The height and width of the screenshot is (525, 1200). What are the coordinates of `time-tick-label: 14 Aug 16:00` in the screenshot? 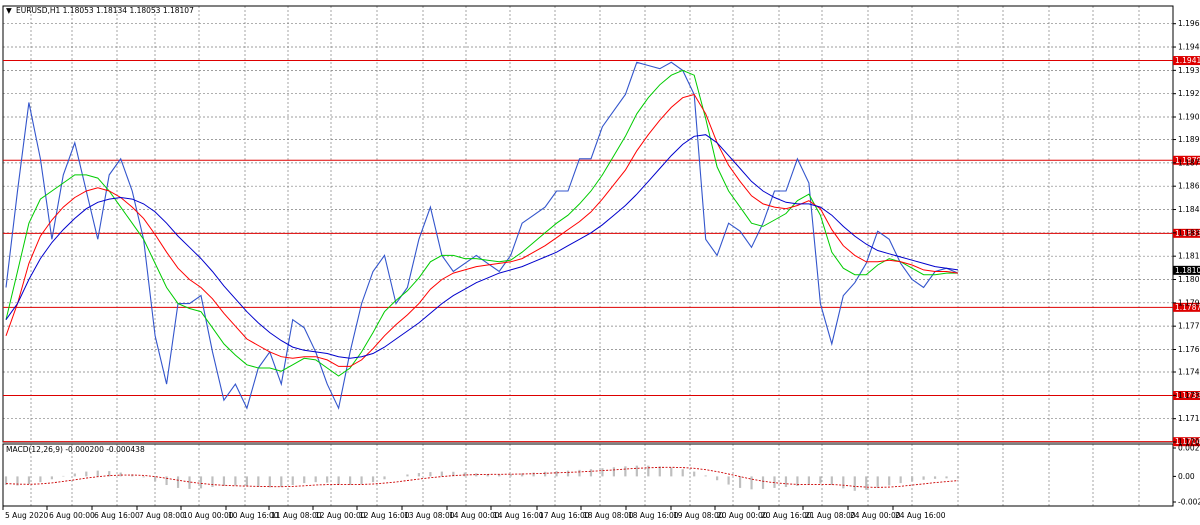 It's located at (518, 515).